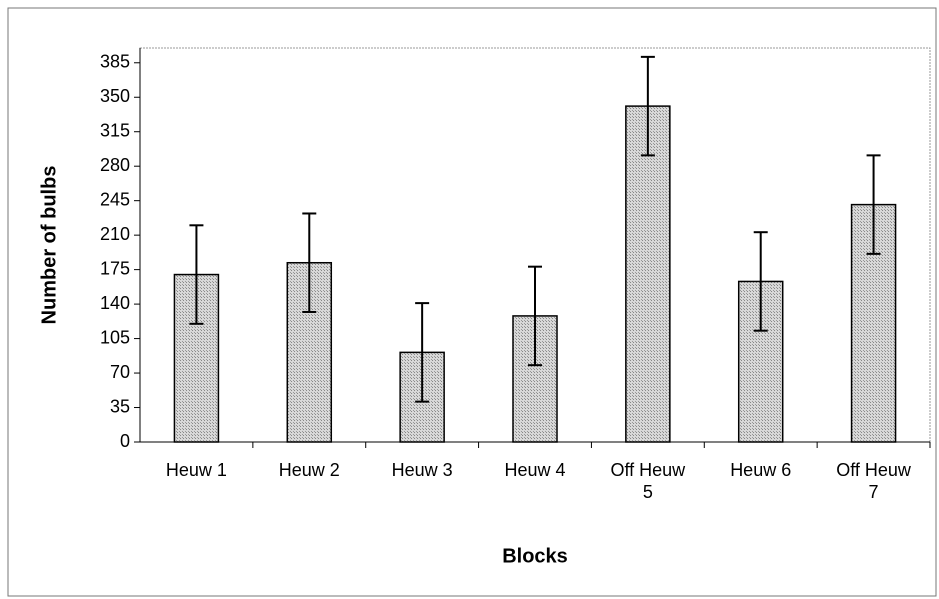  I want to click on y-tick-label: 315, so click(115, 130).